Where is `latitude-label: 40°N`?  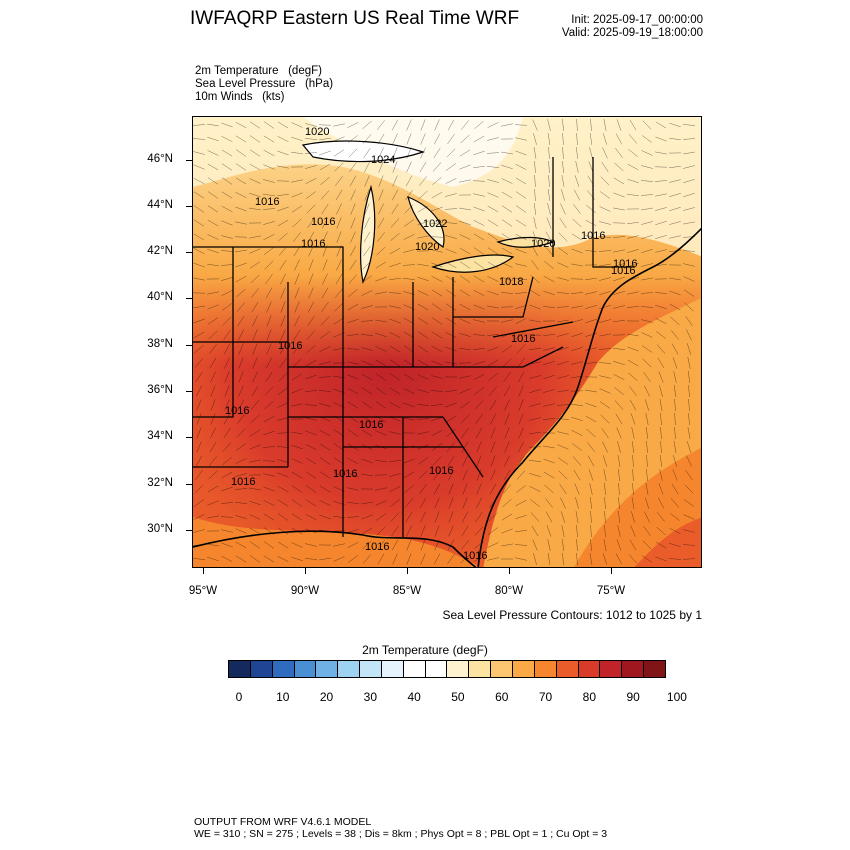
latitude-label: 40°N is located at coordinates (160, 297).